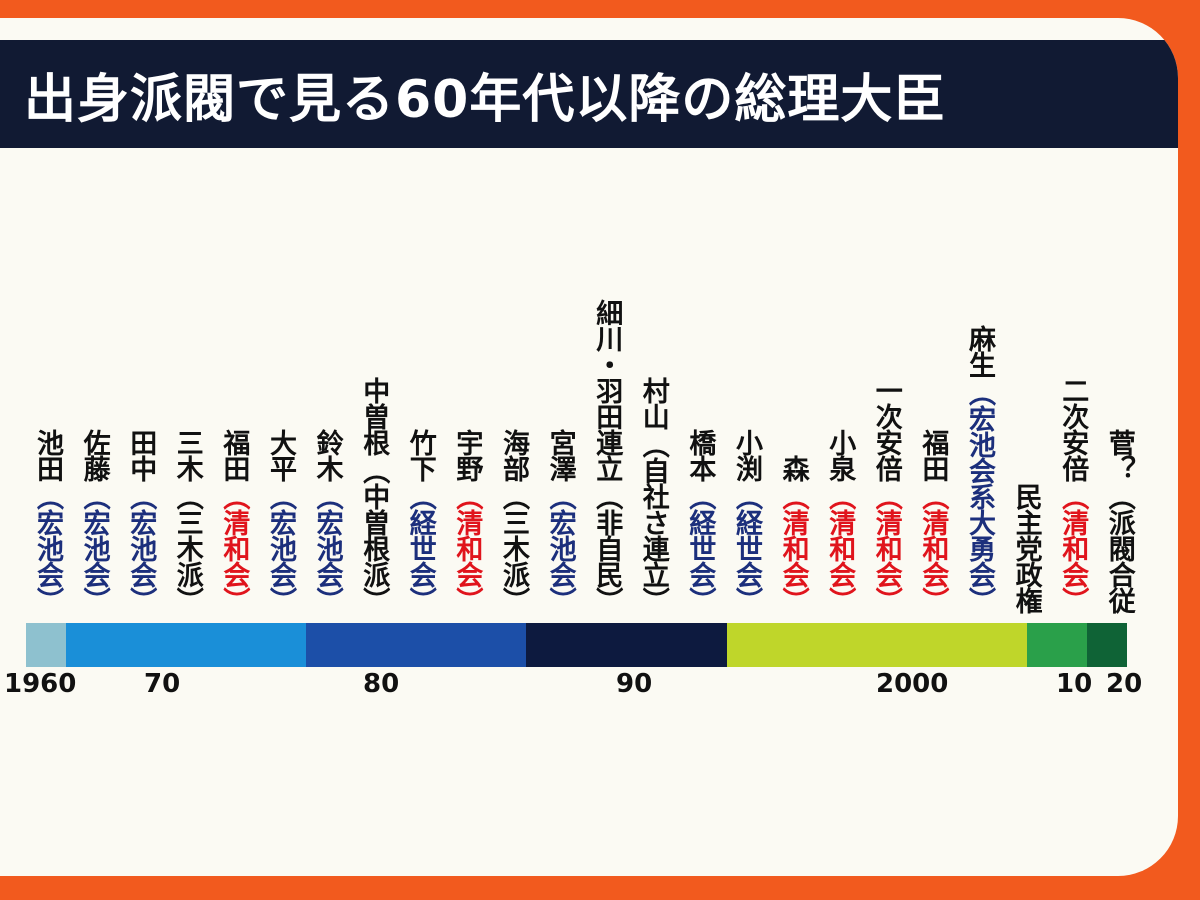 The height and width of the screenshot is (900, 1200). I want to click on page-title: 出身派閥で見る60年代以降の総理大臣, so click(485, 99).